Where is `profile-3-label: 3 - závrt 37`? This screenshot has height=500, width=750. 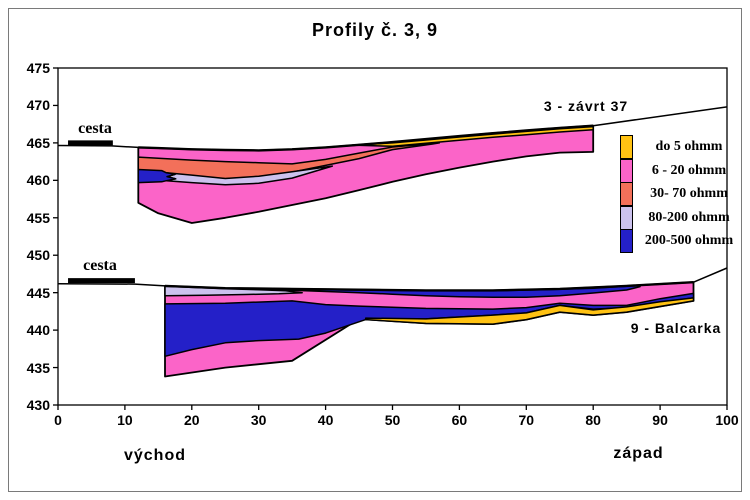
profile-3-label: 3 - závrt 37 is located at coordinates (586, 106).